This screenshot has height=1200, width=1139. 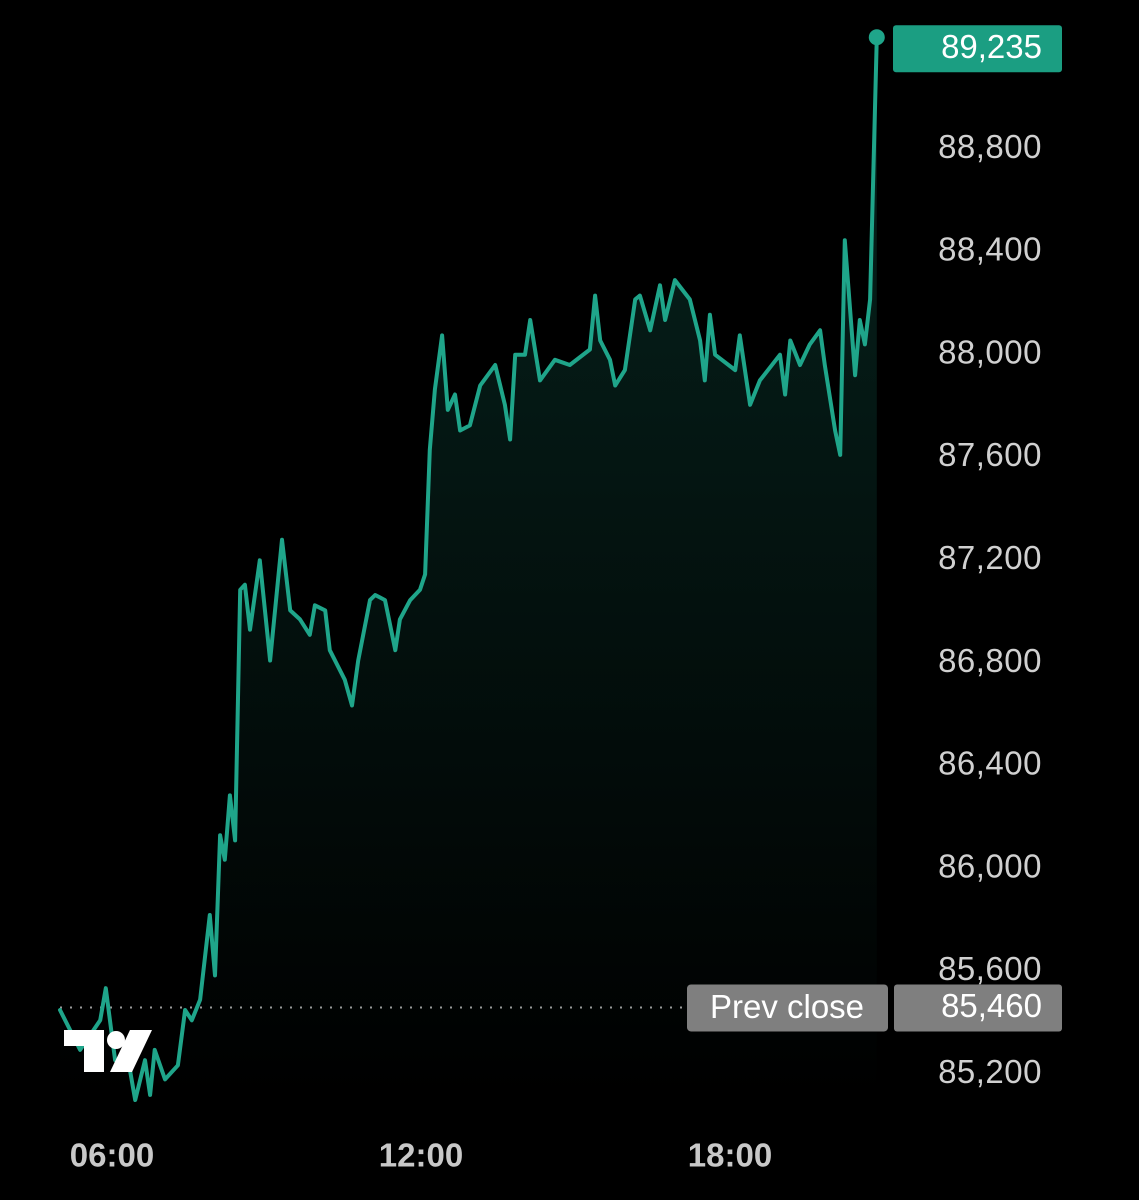 I want to click on y-tick-label: 88,800, so click(x=990, y=146).